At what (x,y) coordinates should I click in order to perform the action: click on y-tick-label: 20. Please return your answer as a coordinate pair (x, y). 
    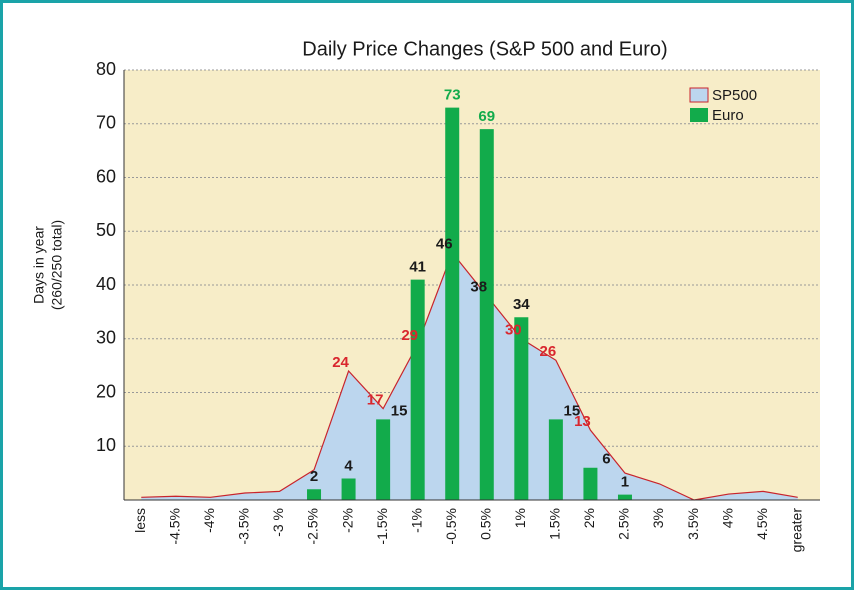
    Looking at the image, I should click on (106, 391).